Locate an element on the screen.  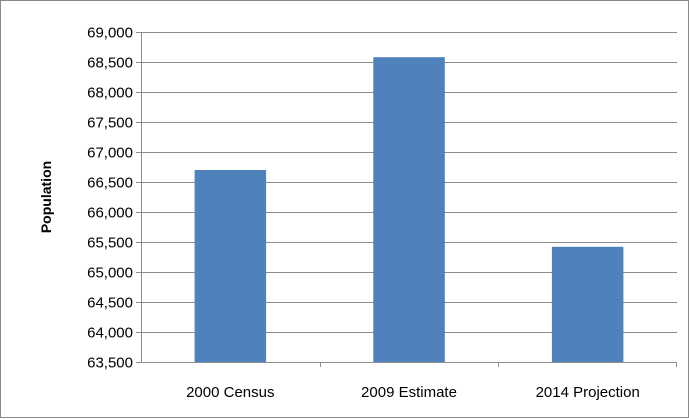
y-tick-label: 67,500 is located at coordinates (110, 123).